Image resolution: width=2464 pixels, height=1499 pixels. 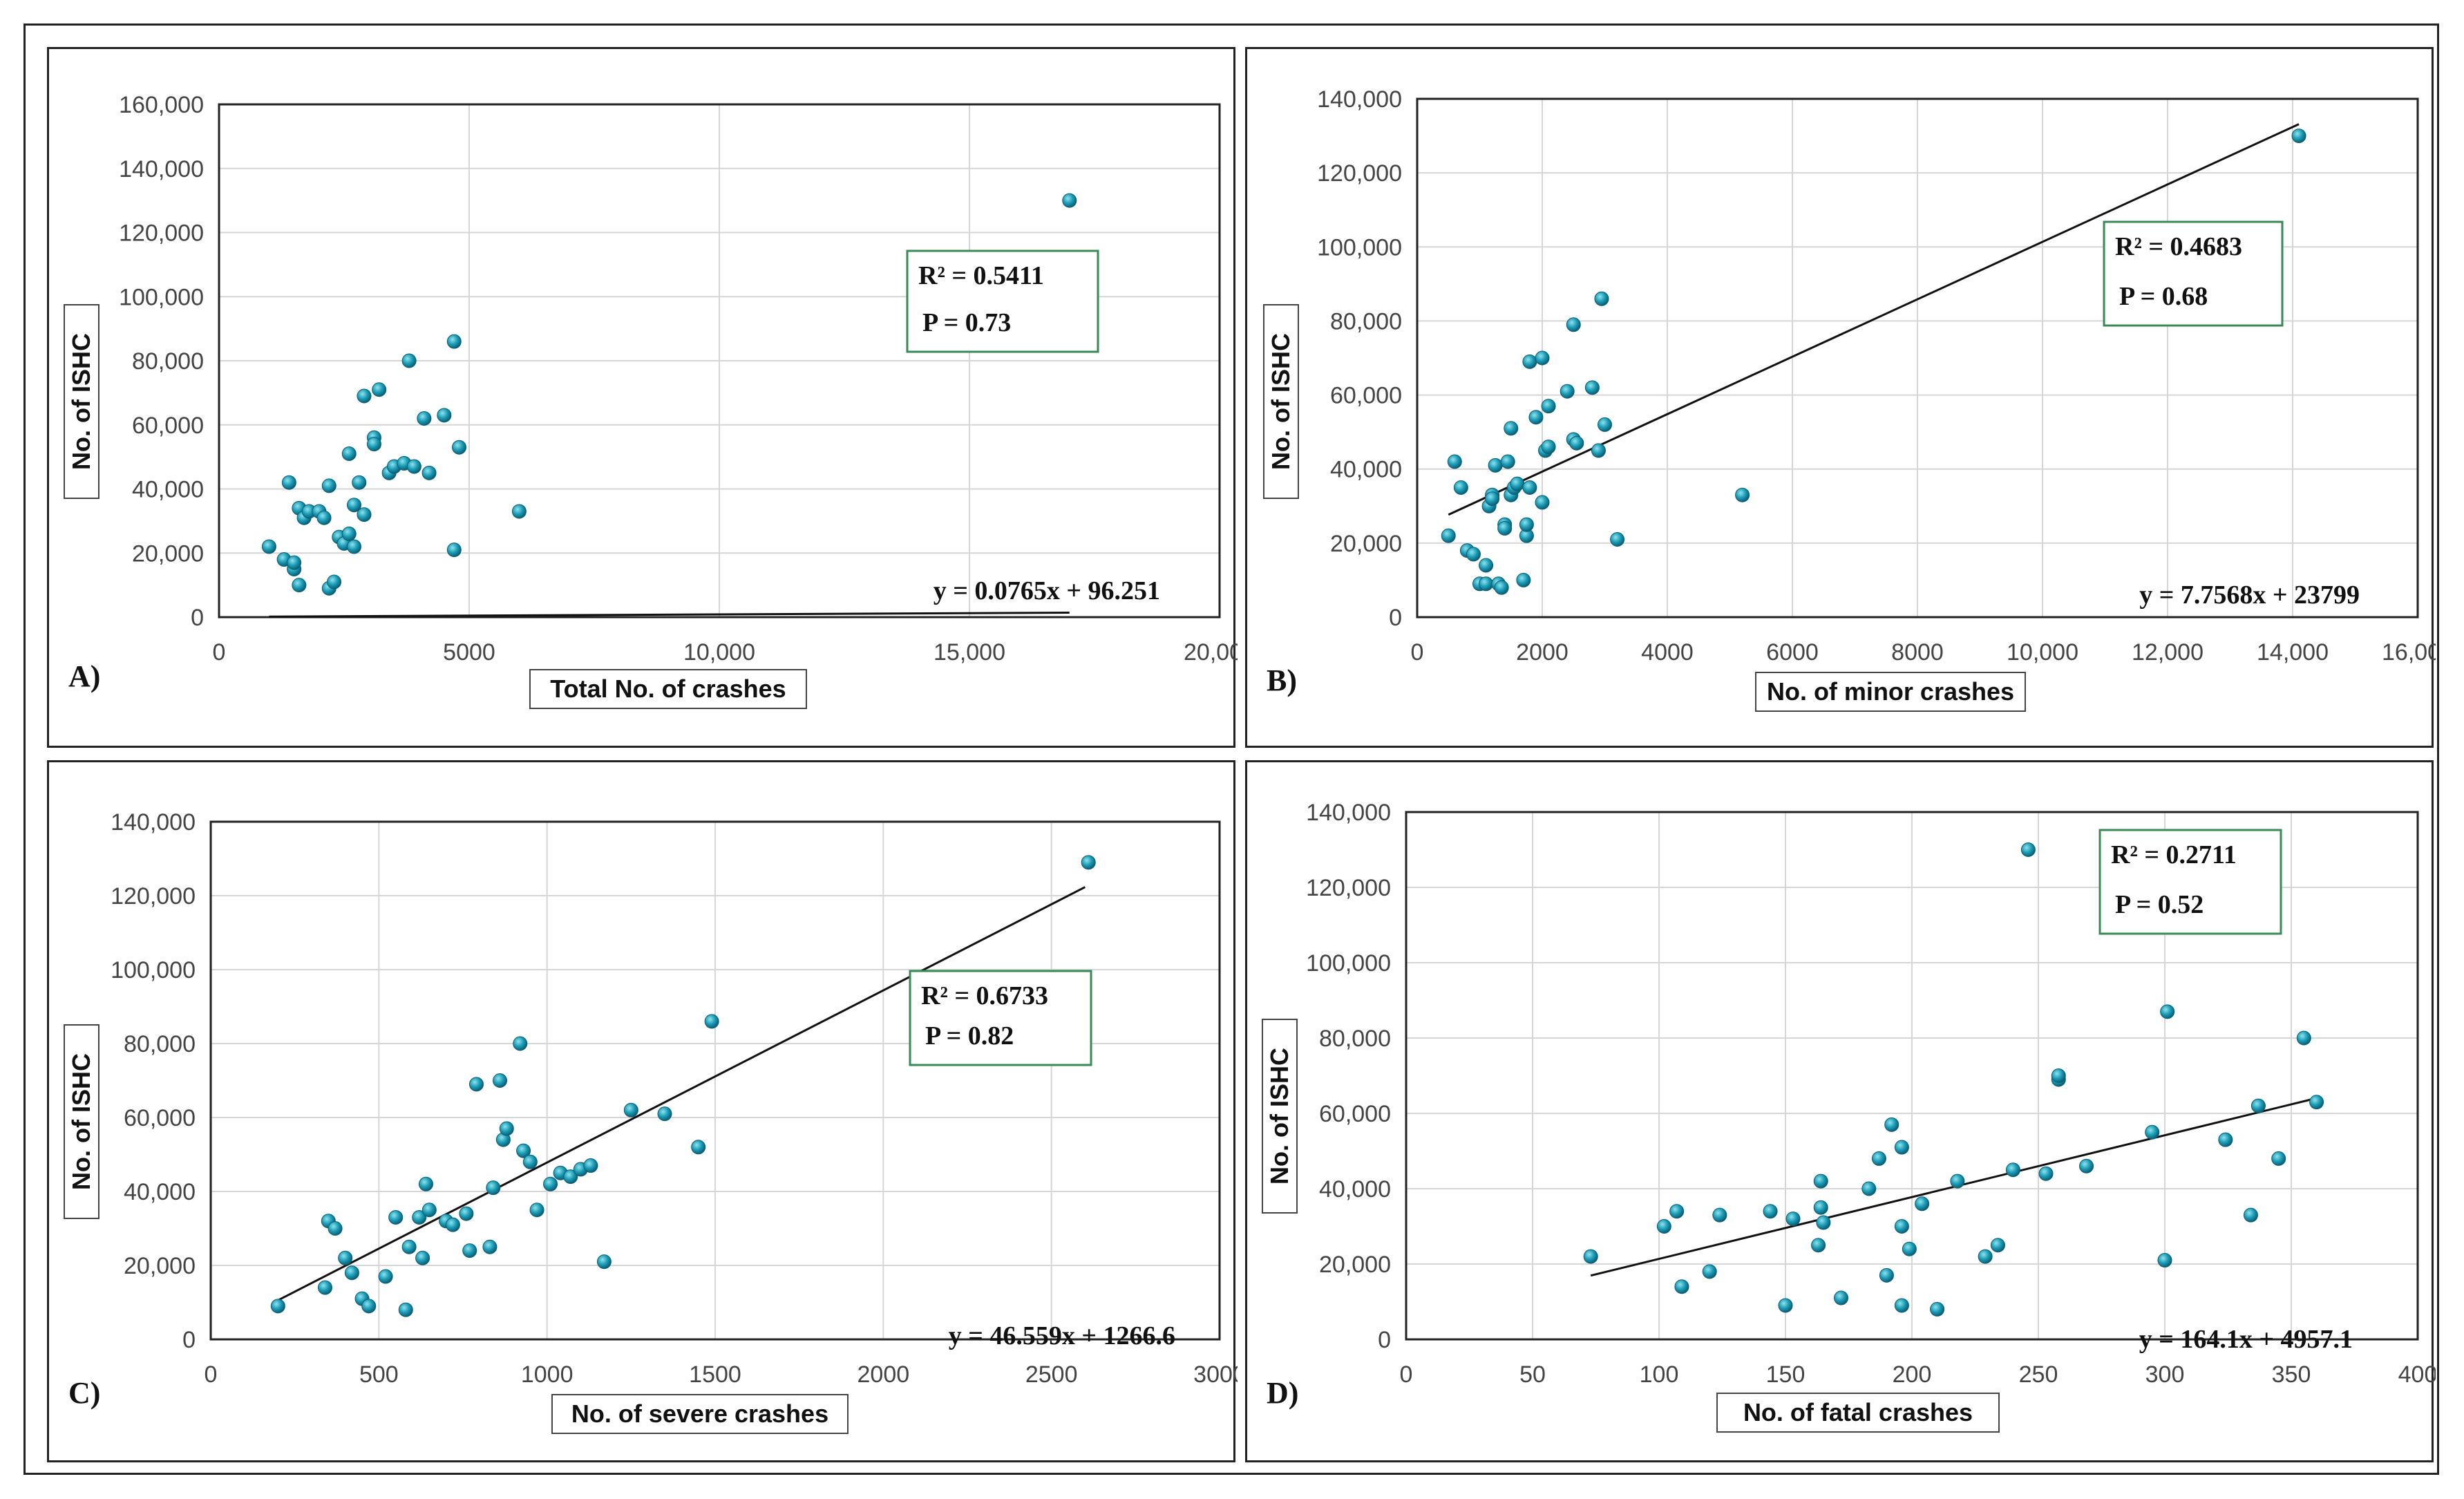 I want to click on y-tick-label: 0, so click(x=1395, y=618).